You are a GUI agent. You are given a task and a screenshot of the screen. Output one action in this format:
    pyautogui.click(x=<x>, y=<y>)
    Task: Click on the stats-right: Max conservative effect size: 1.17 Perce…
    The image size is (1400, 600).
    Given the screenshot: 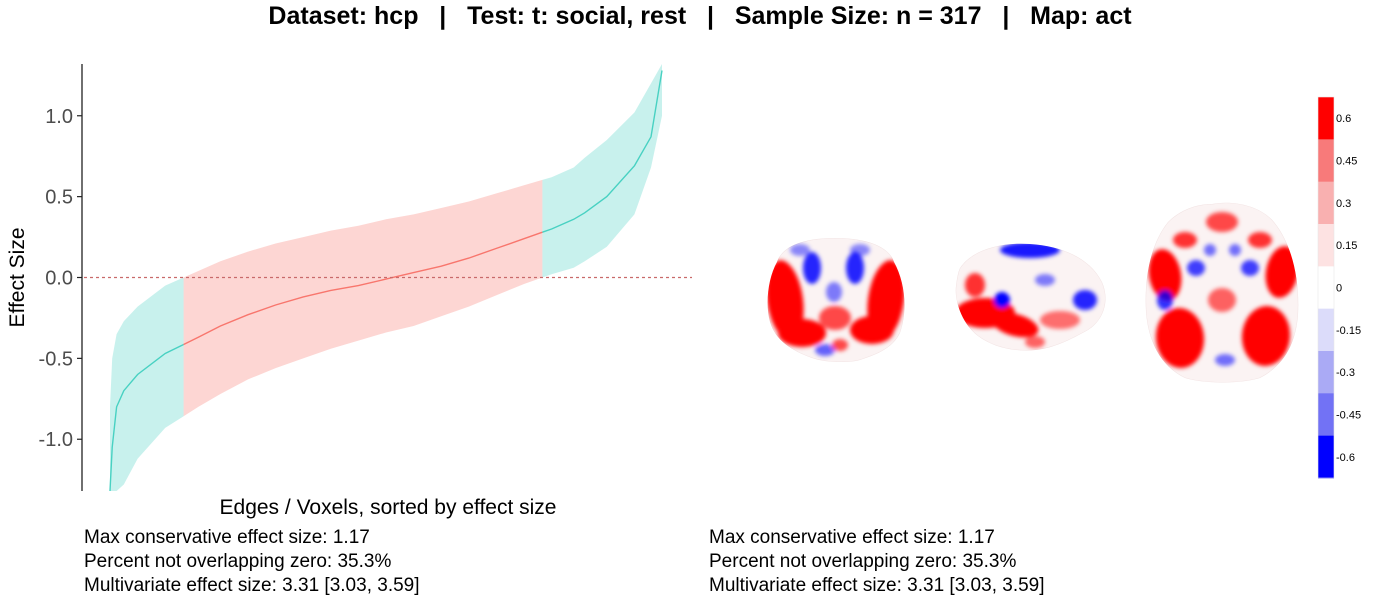 What is the action you would take?
    pyautogui.click(x=877, y=562)
    